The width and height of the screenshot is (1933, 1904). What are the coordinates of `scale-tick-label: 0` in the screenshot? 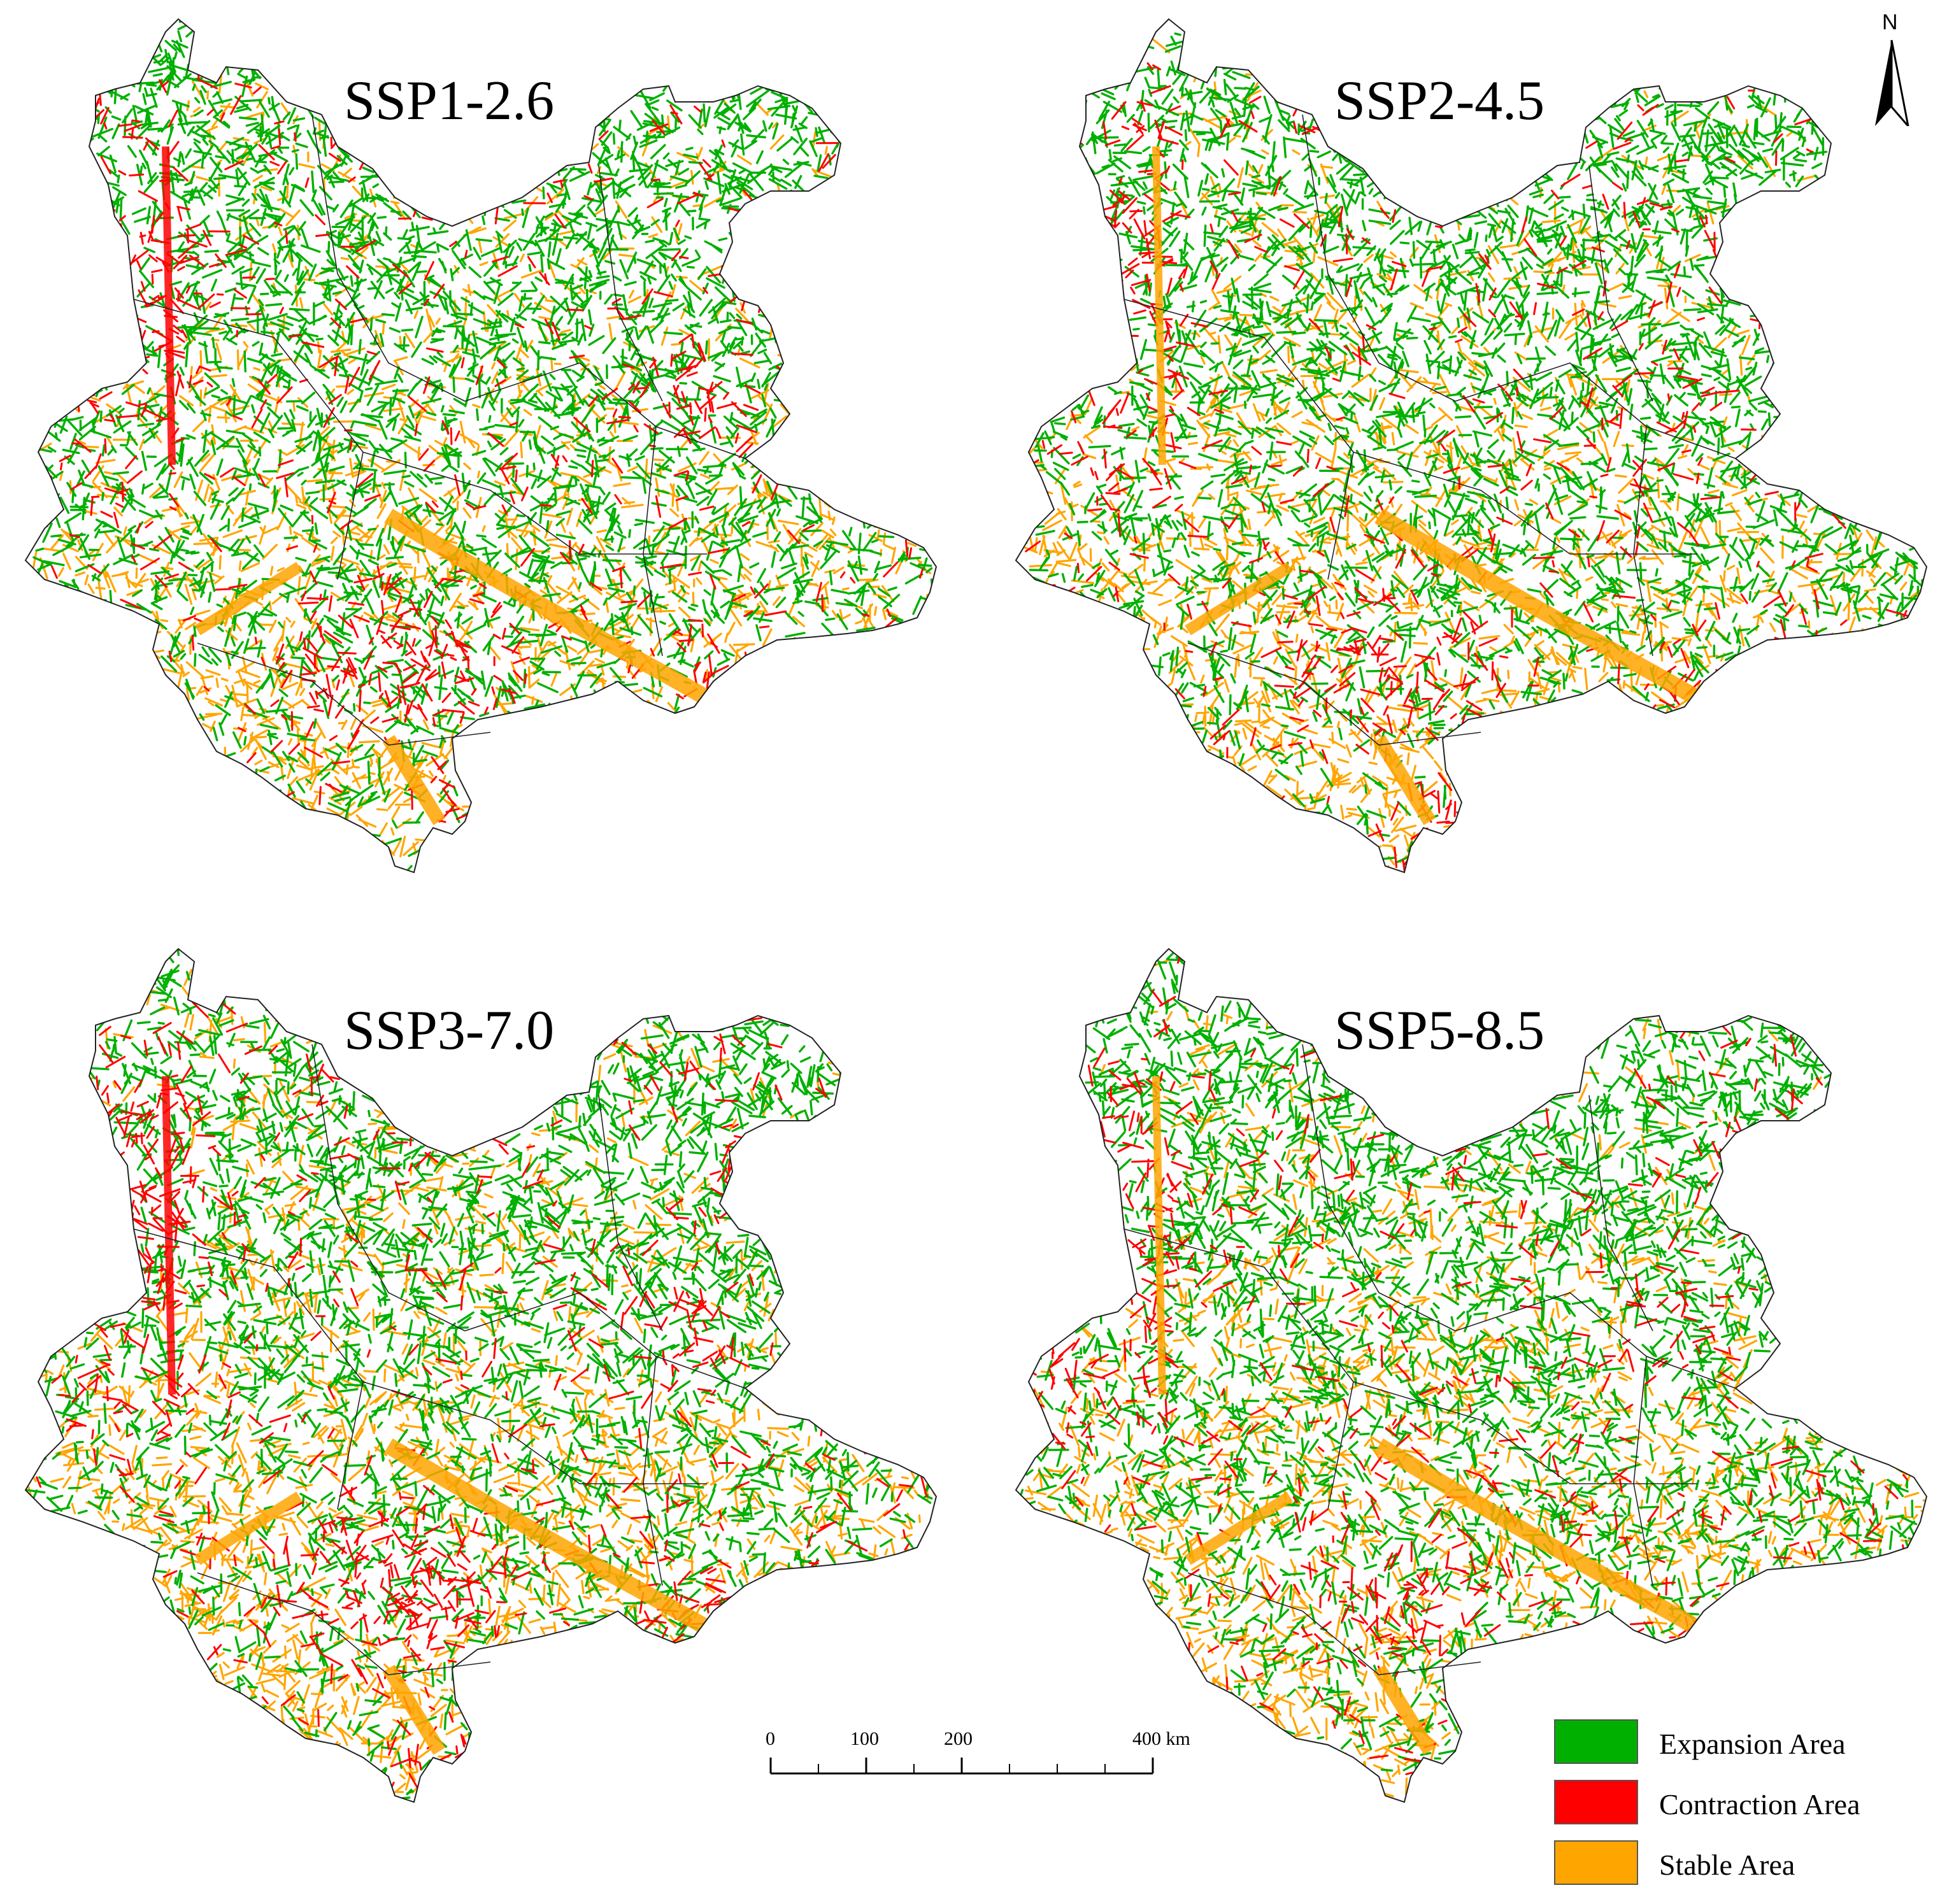 It's located at (770, 1738).